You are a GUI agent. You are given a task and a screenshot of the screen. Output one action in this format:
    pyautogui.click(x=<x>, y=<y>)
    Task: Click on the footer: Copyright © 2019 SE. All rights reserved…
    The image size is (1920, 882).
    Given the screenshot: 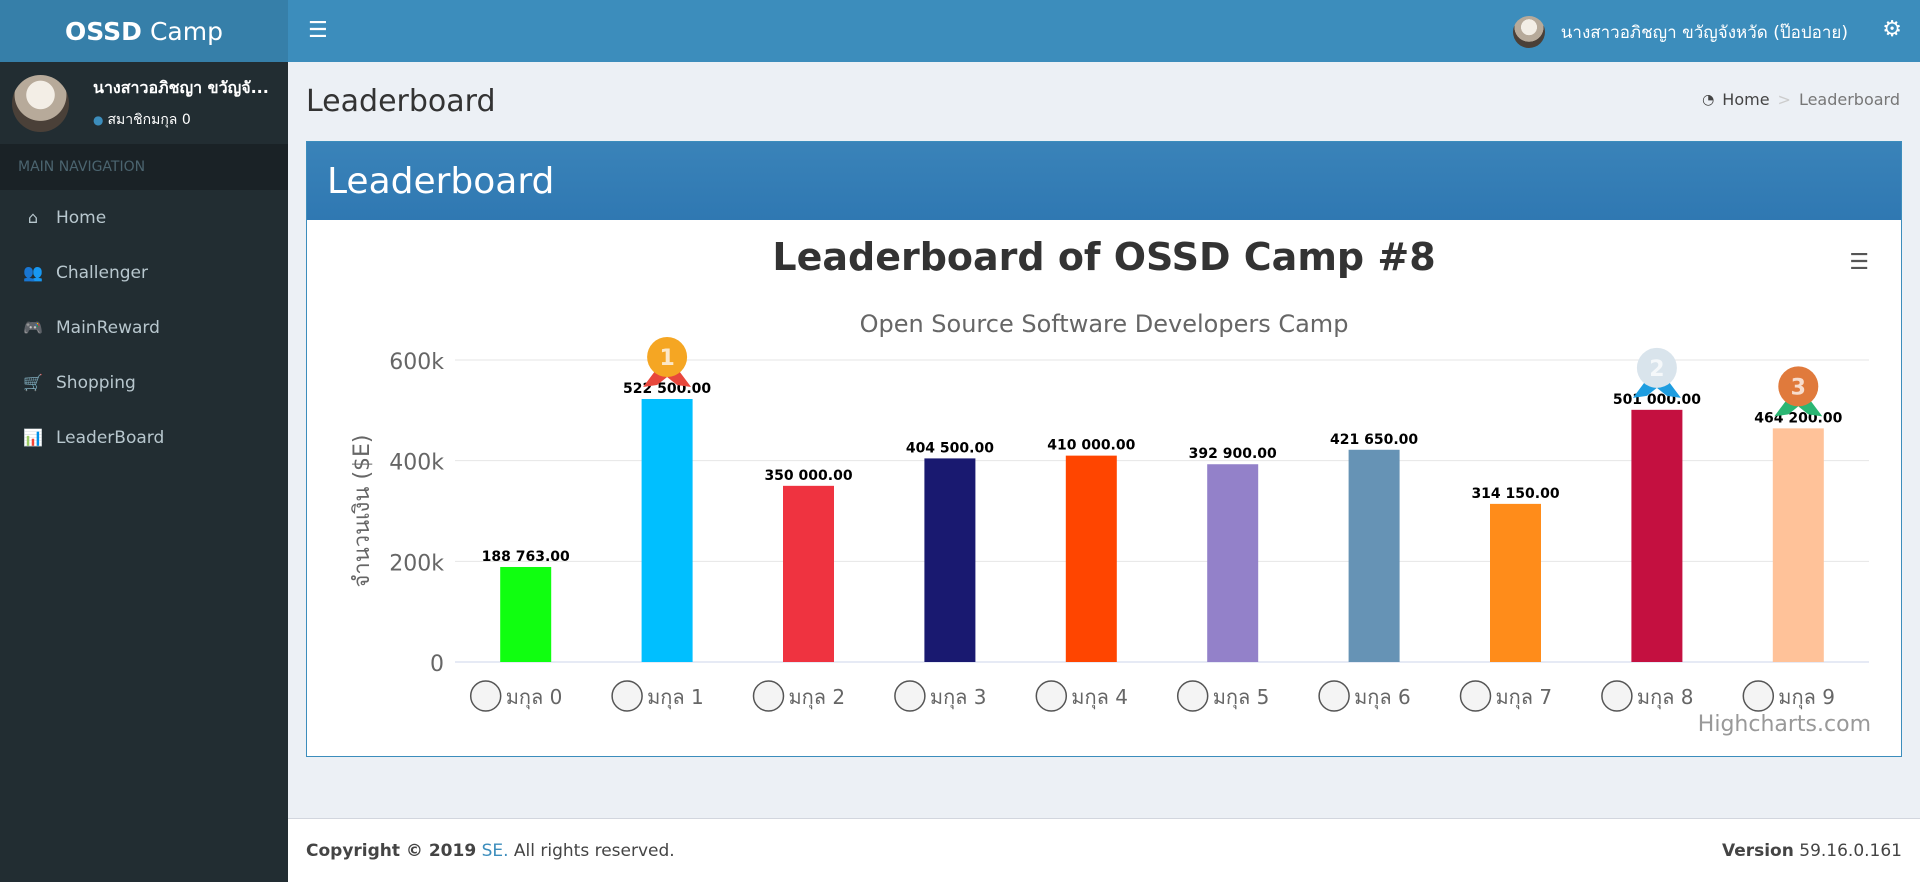 What is the action you would take?
    pyautogui.click(x=1104, y=850)
    